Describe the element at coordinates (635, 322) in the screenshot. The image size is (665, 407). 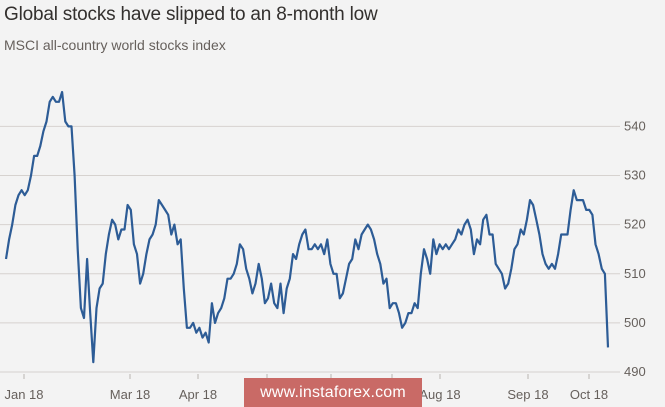
I see `y-tick-label: 500` at that location.